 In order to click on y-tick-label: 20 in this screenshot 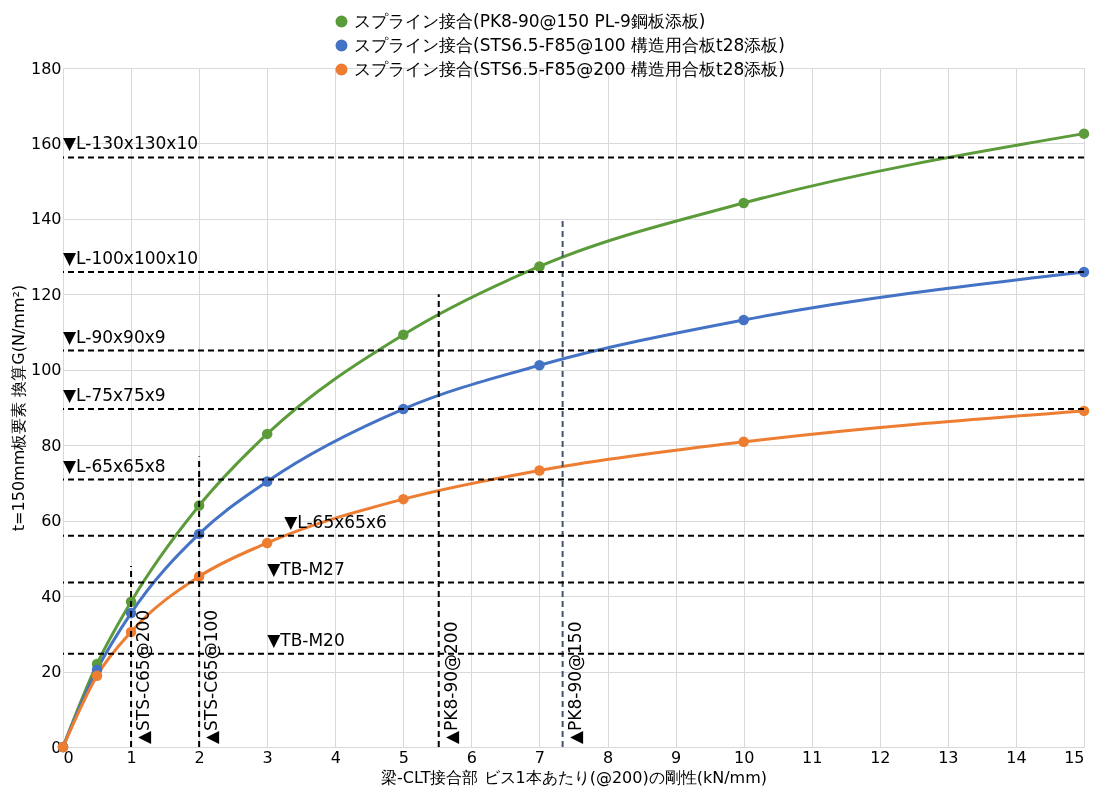, I will do `click(51, 672)`.